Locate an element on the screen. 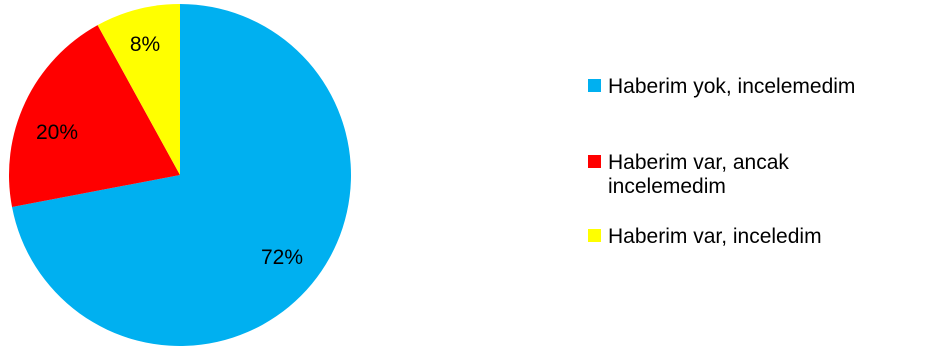 Image resolution: width=927 pixels, height=347 pixels. legend-label-2: Haberim var, inceledim is located at coordinates (715, 236).